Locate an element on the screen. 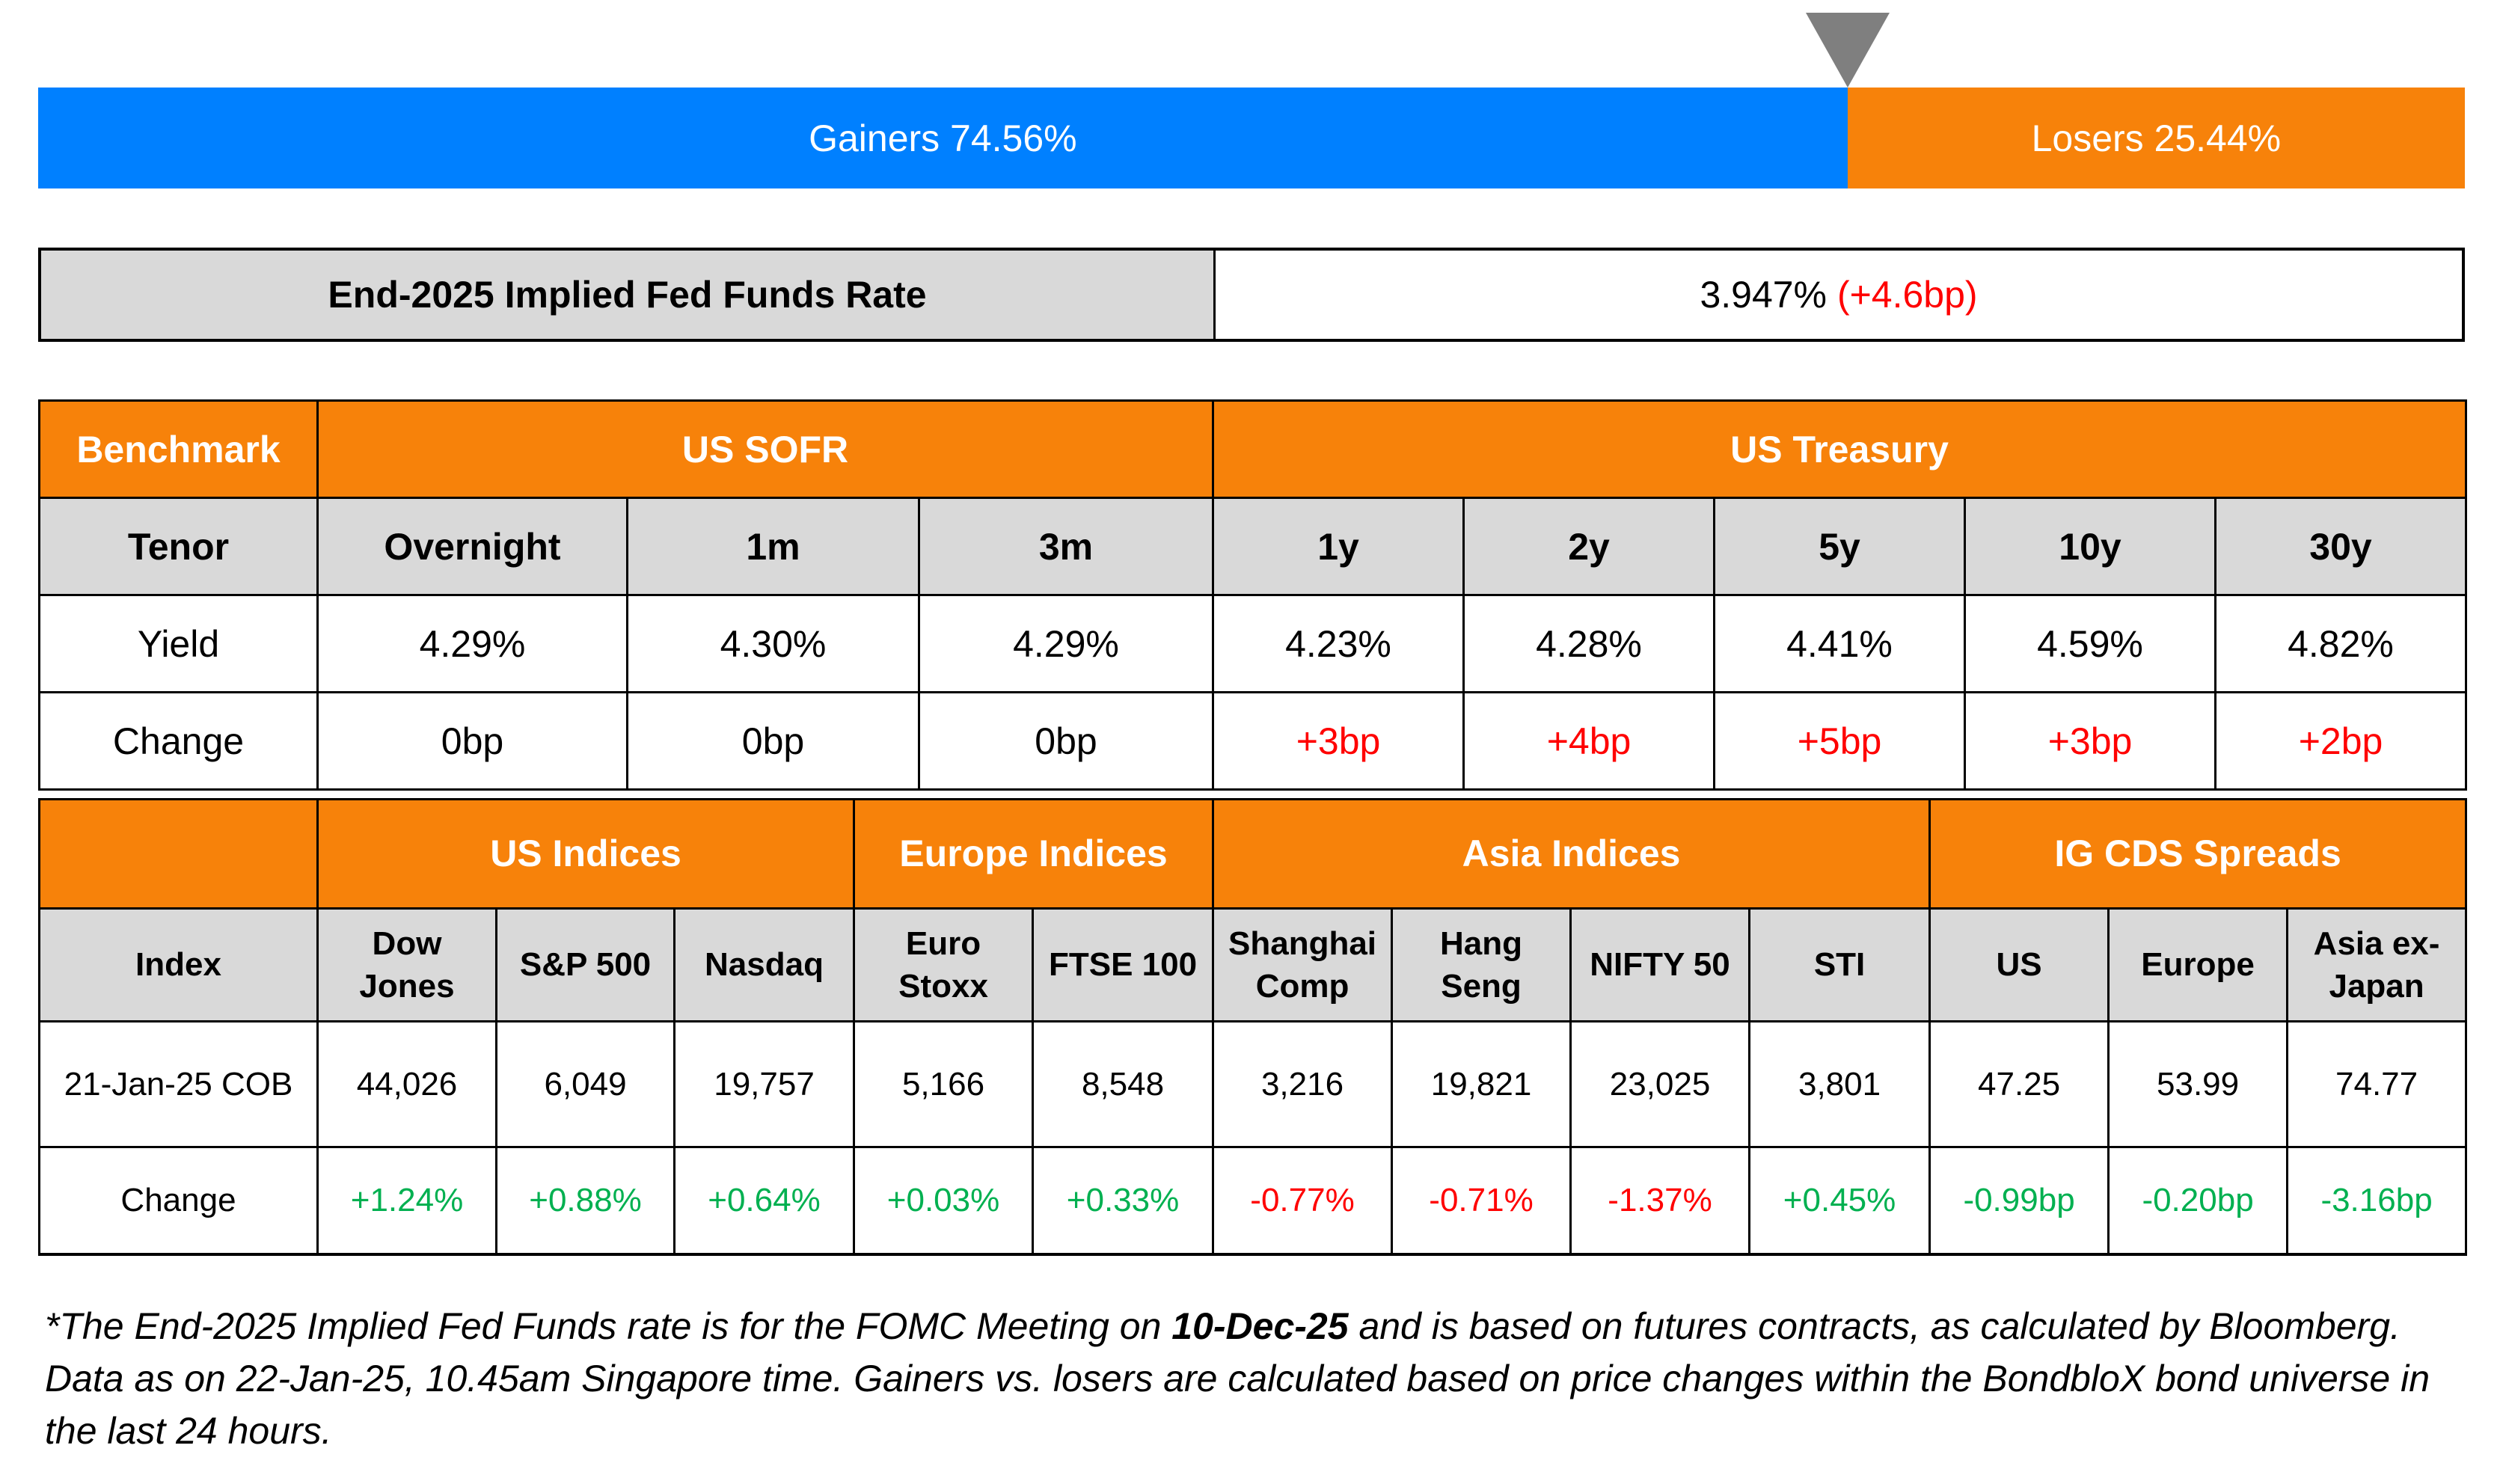 This screenshot has width=2503, height=1484. change-row: Change 0bp 0bp 0bp +3bp +4bp +5bp +3bp +2bp is located at coordinates (1253, 741).